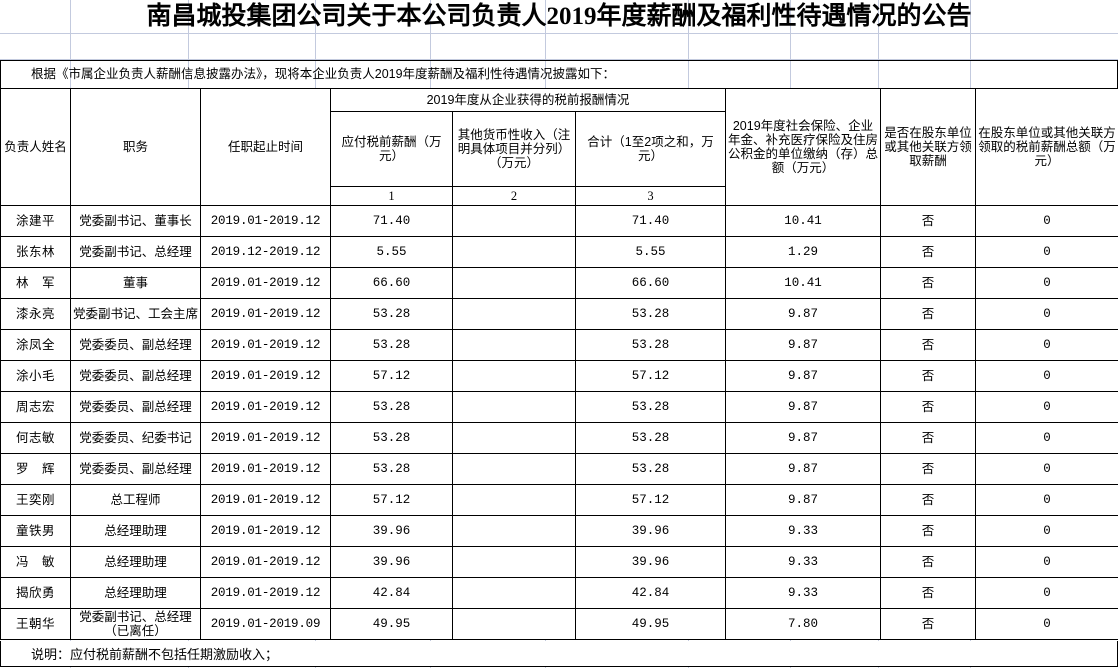  What do you see at coordinates (650, 624) in the screenshot?
I see `cell-total: 49.95` at bounding box center [650, 624].